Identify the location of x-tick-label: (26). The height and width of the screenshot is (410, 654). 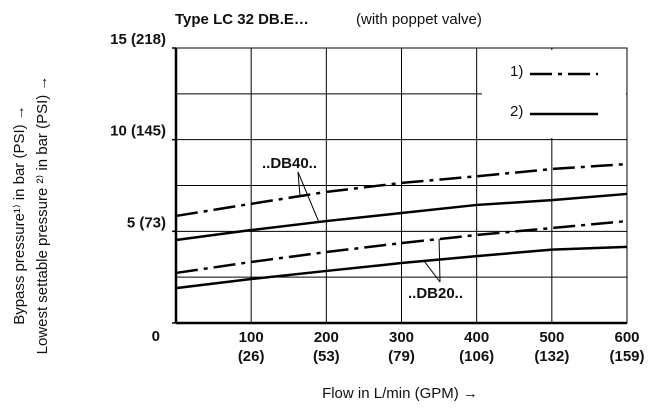
(251, 356).